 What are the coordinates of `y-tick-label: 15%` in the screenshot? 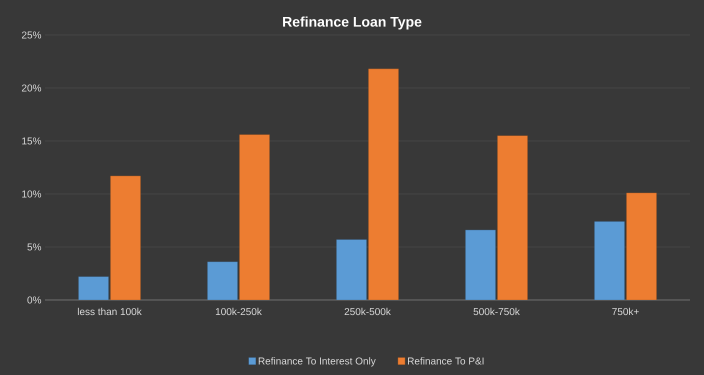 It's located at (32, 141).